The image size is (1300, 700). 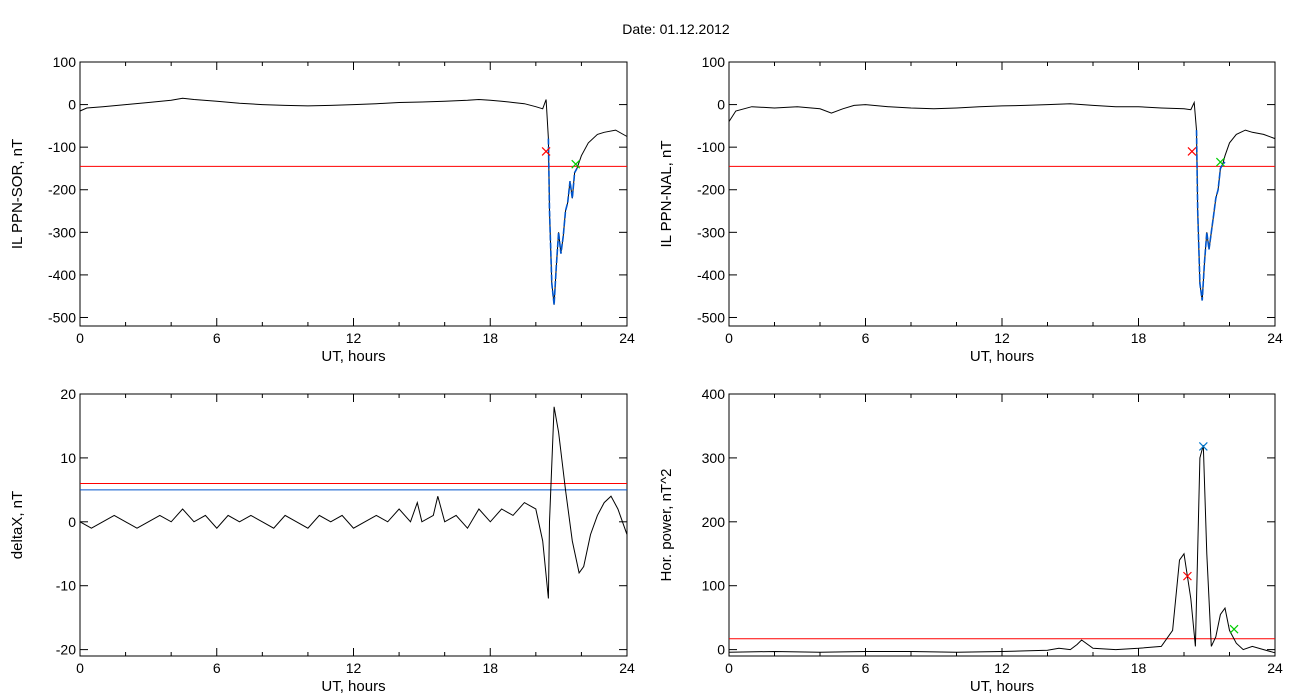 I want to click on y-tick-label: -20, so click(x=66, y=650).